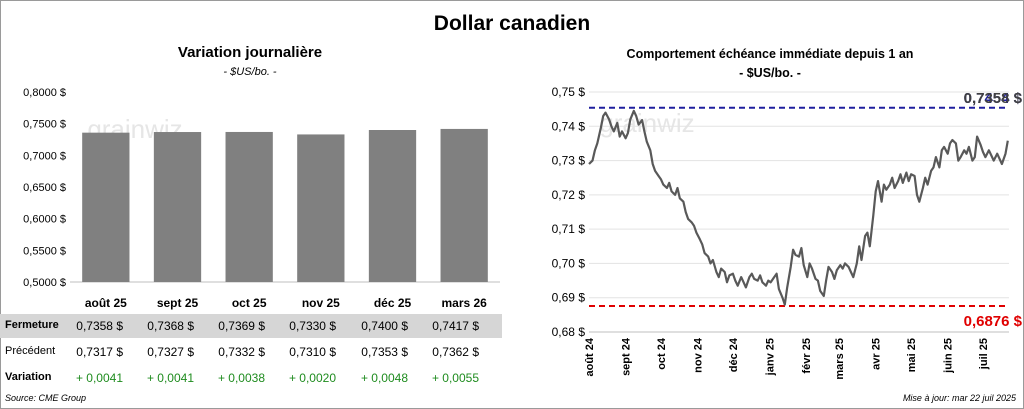  Describe the element at coordinates (662, 353) in the screenshot. I see `x-tick-label: oct 24` at that location.